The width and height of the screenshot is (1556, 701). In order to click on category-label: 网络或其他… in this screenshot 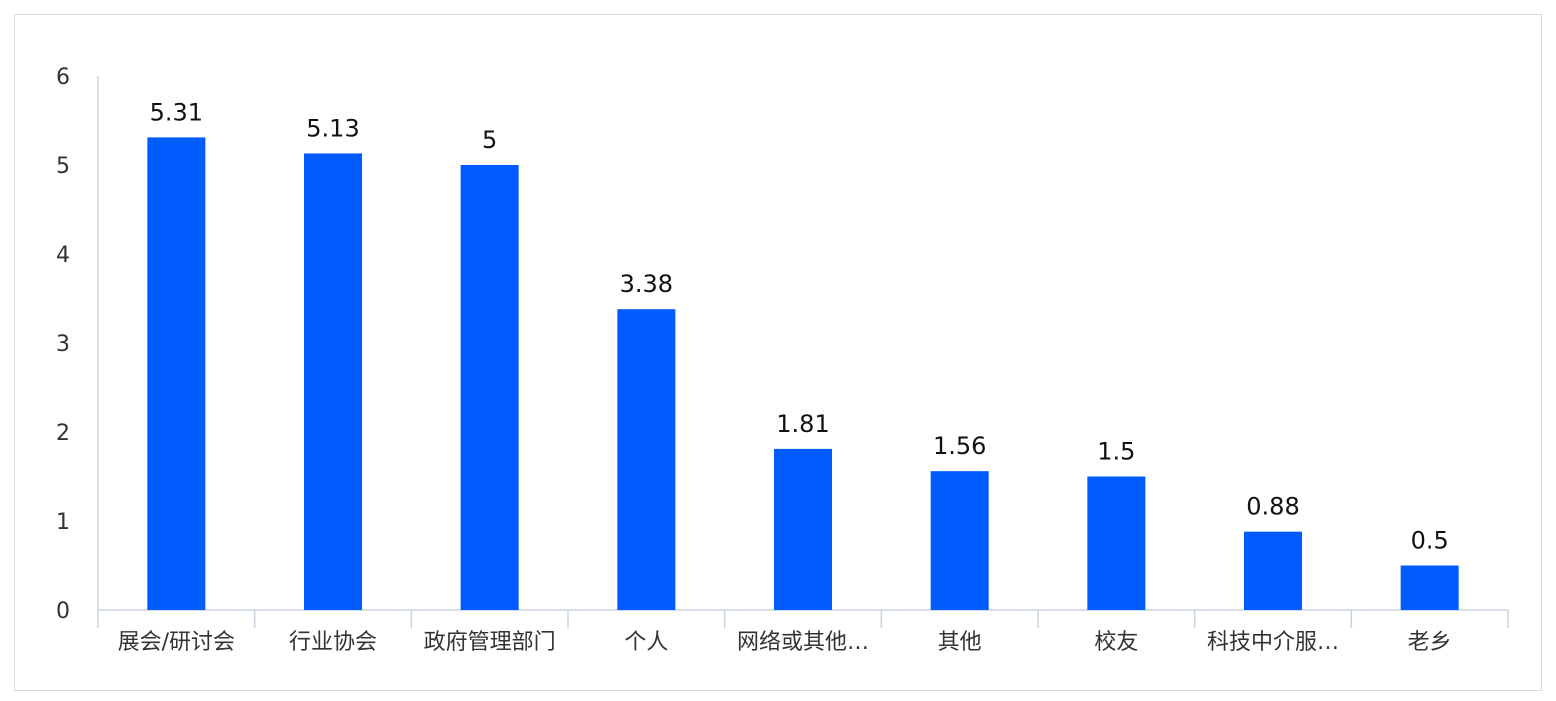, I will do `click(803, 642)`.